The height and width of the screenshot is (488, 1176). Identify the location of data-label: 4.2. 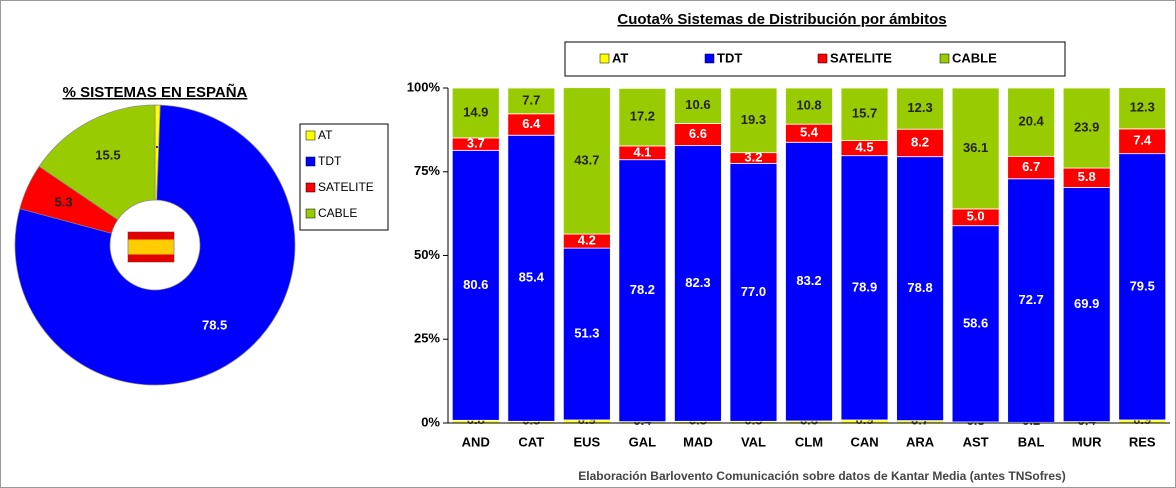
(587, 240).